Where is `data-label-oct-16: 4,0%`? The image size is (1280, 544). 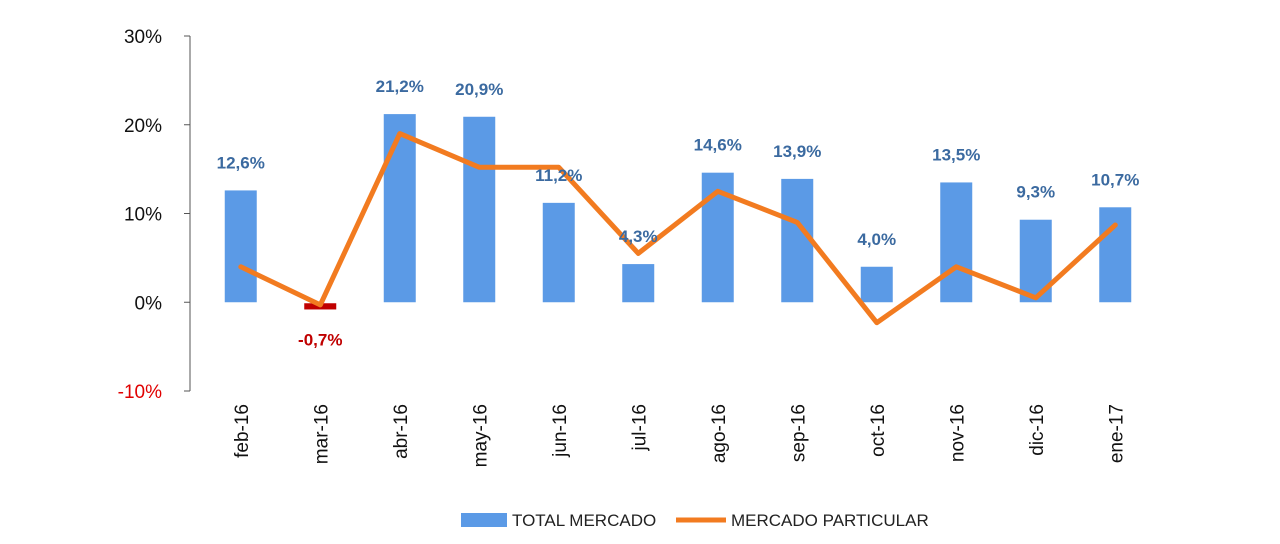 data-label-oct-16: 4,0% is located at coordinates (876, 239).